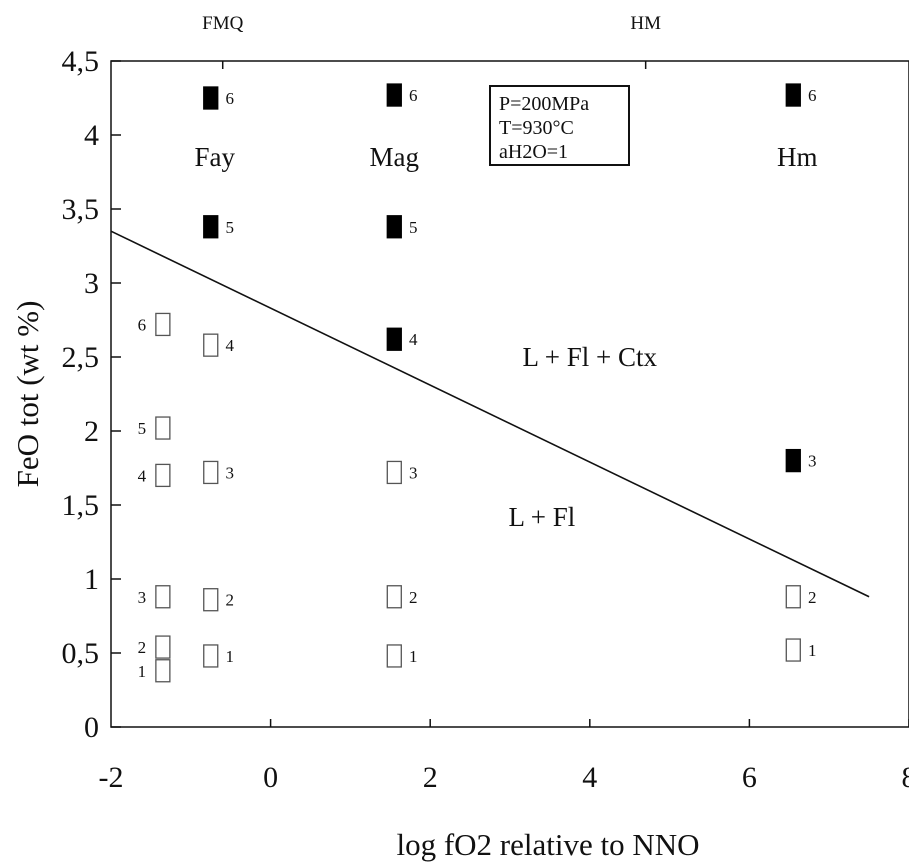  Describe the element at coordinates (91, 135) in the screenshot. I see `y-tick-label: 4` at that location.